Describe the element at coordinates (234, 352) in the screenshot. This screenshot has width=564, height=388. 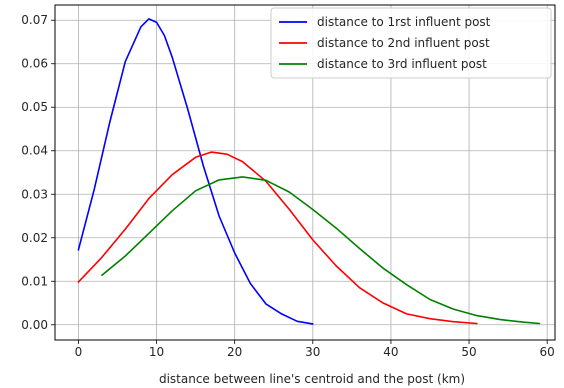
I see `x-tick-label: 20` at that location.